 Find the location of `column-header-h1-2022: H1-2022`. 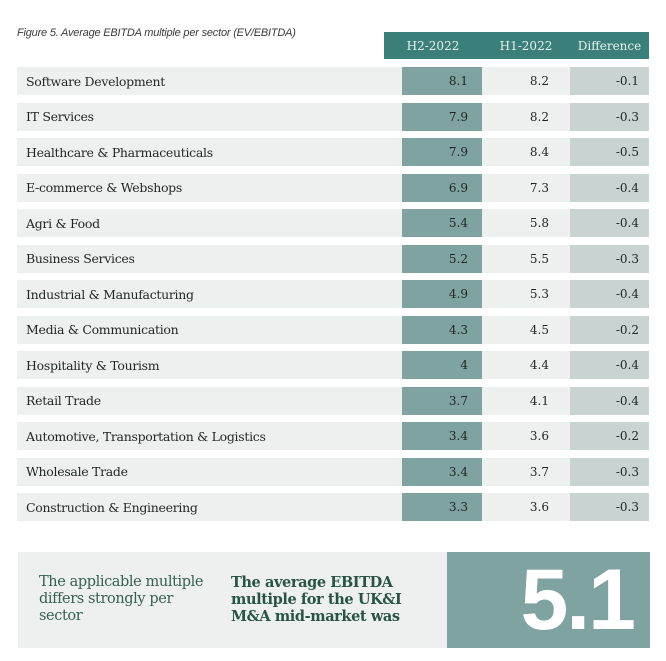

column-header-h1-2022: H1-2022 is located at coordinates (526, 45).